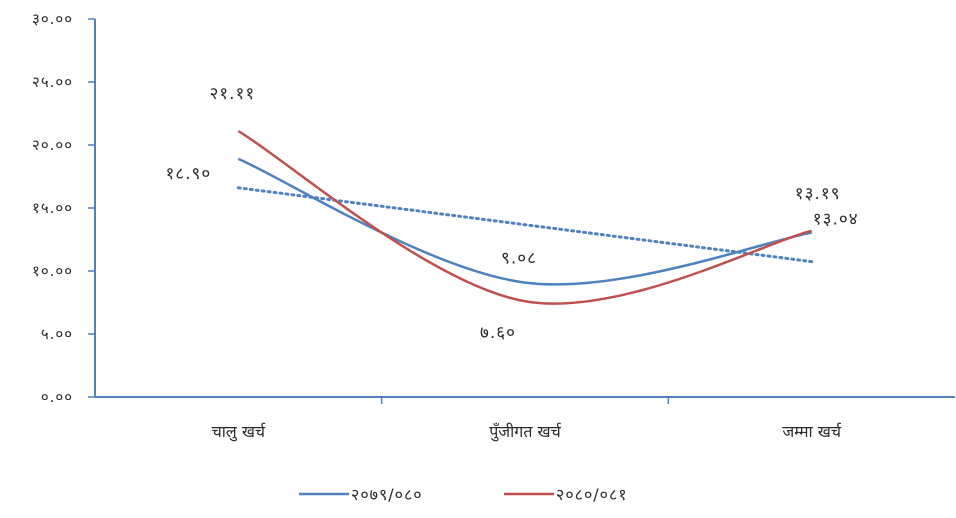  I want to click on legend-label-2: २०८०/०८१, so click(592, 494).